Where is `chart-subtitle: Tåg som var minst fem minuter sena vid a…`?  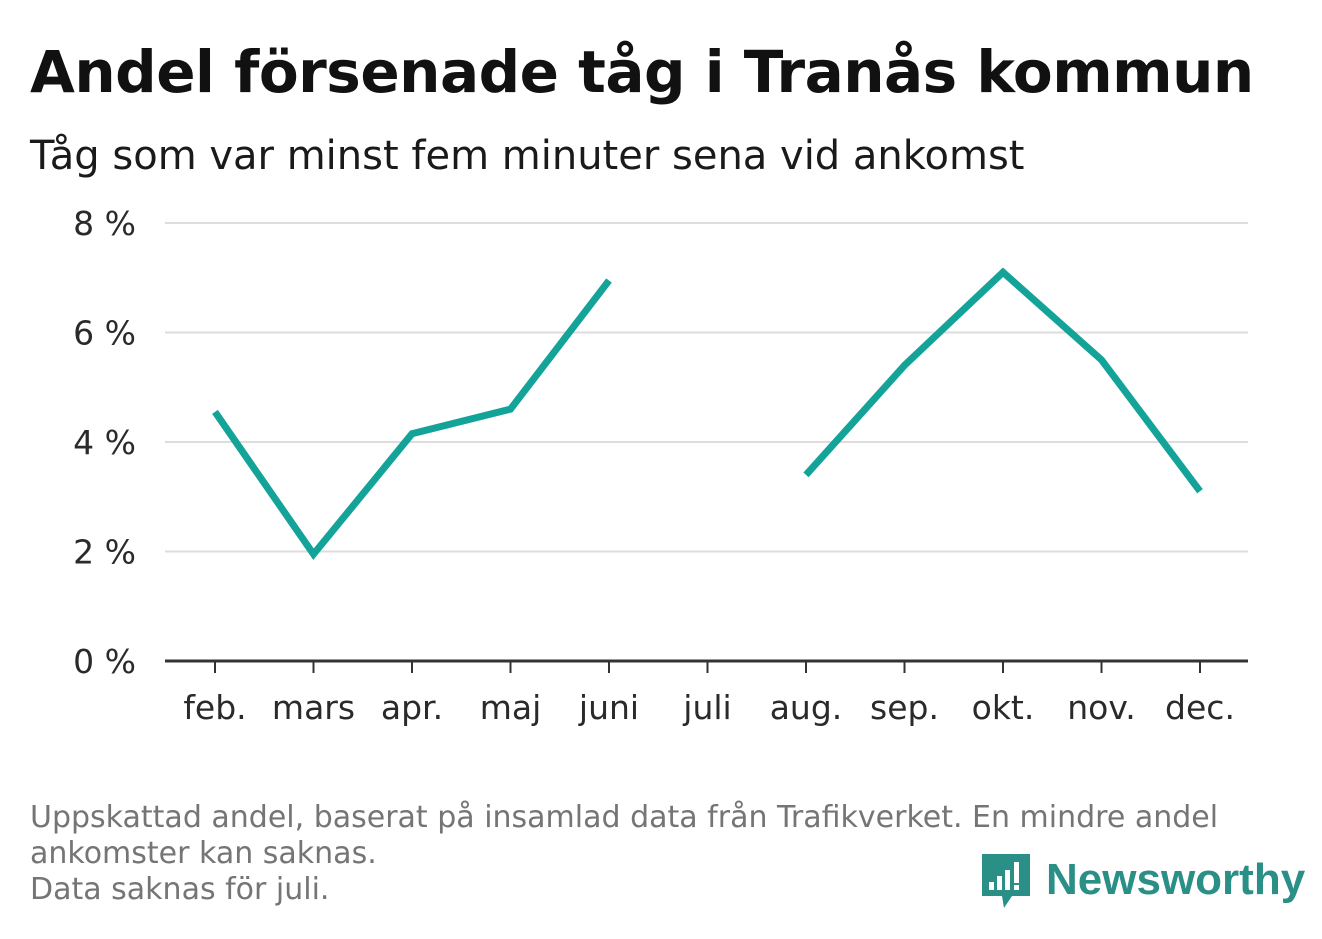 chart-subtitle: Tåg som var minst fem minuter sena vid a… is located at coordinates (527, 156).